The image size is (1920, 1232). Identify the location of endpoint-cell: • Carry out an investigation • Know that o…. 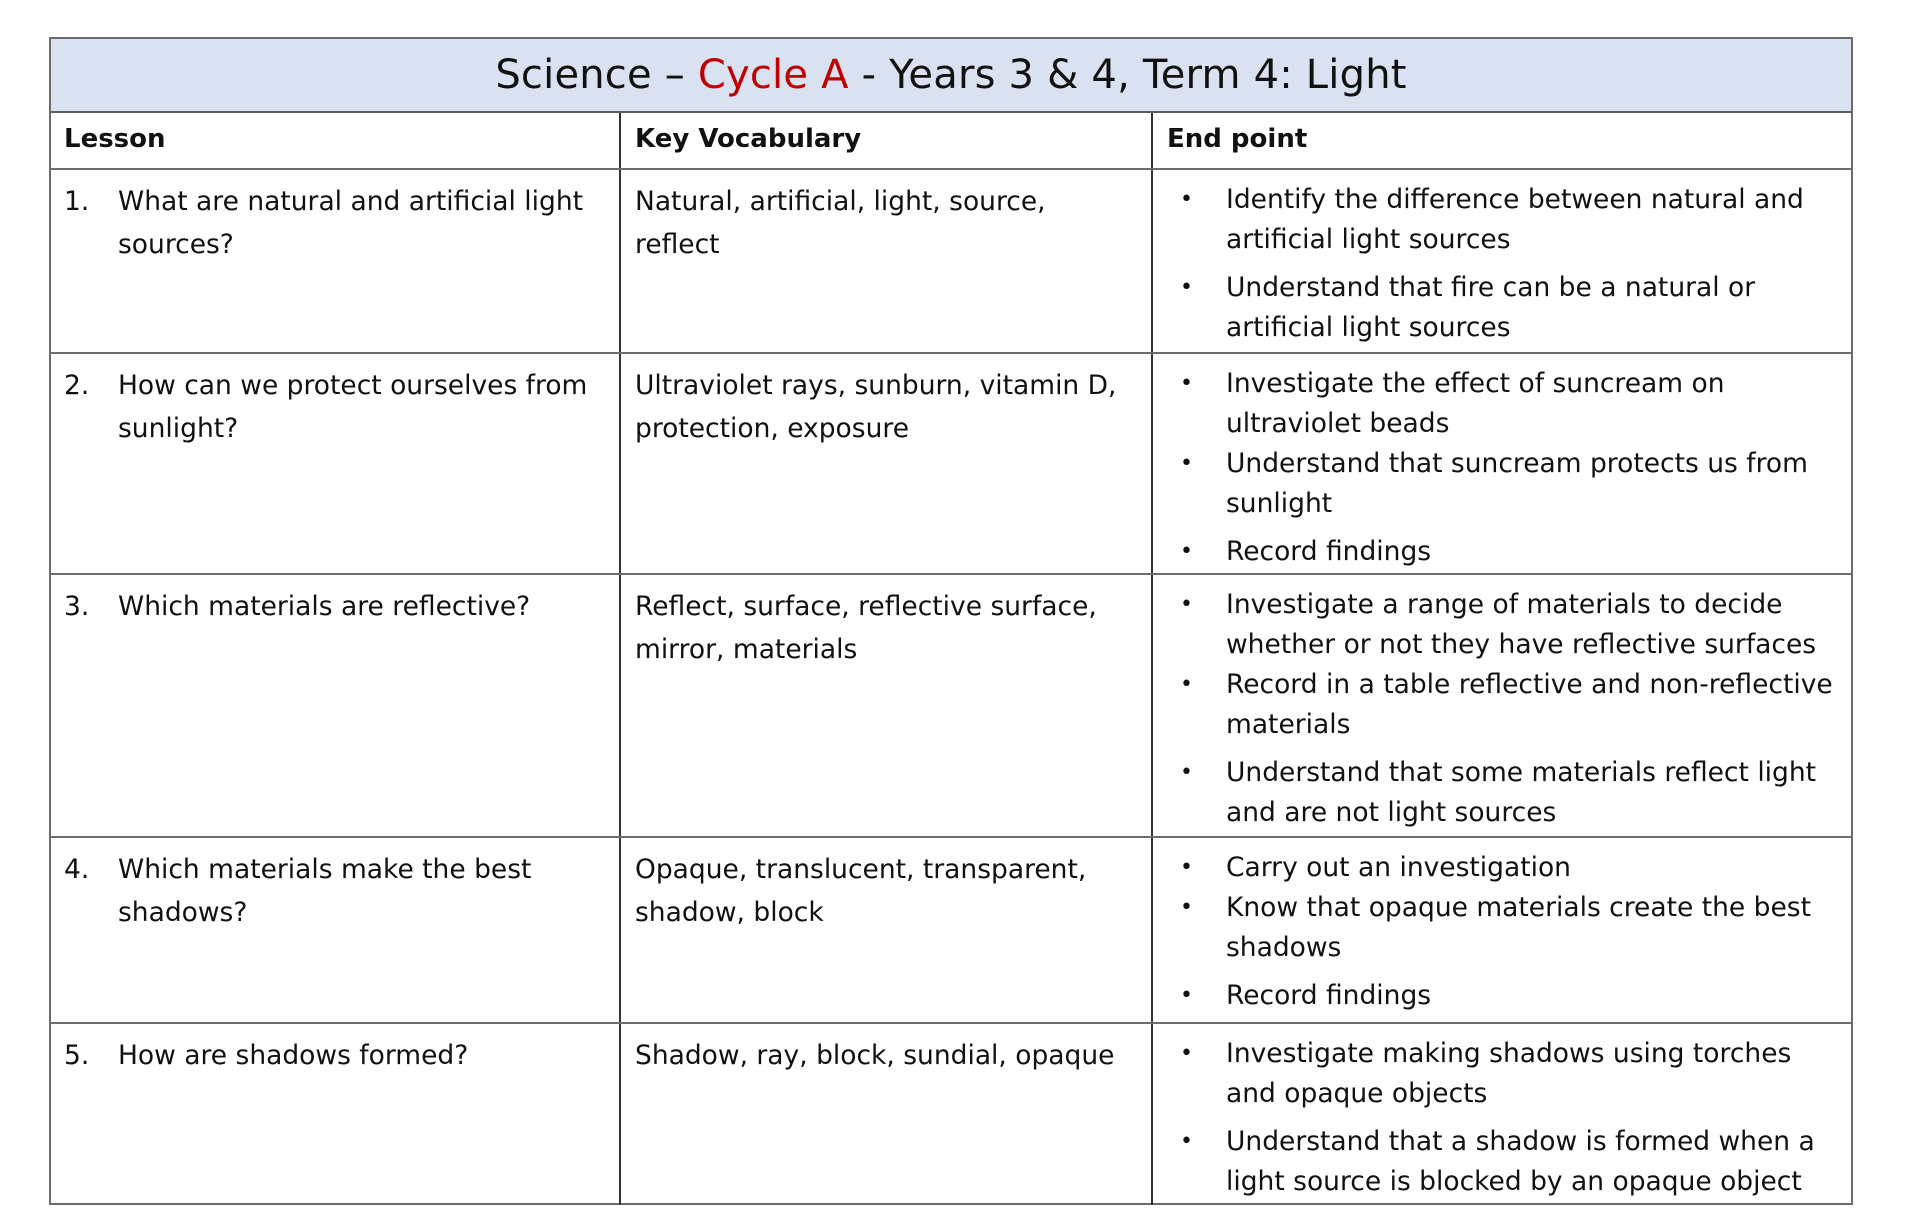
(1502, 930).